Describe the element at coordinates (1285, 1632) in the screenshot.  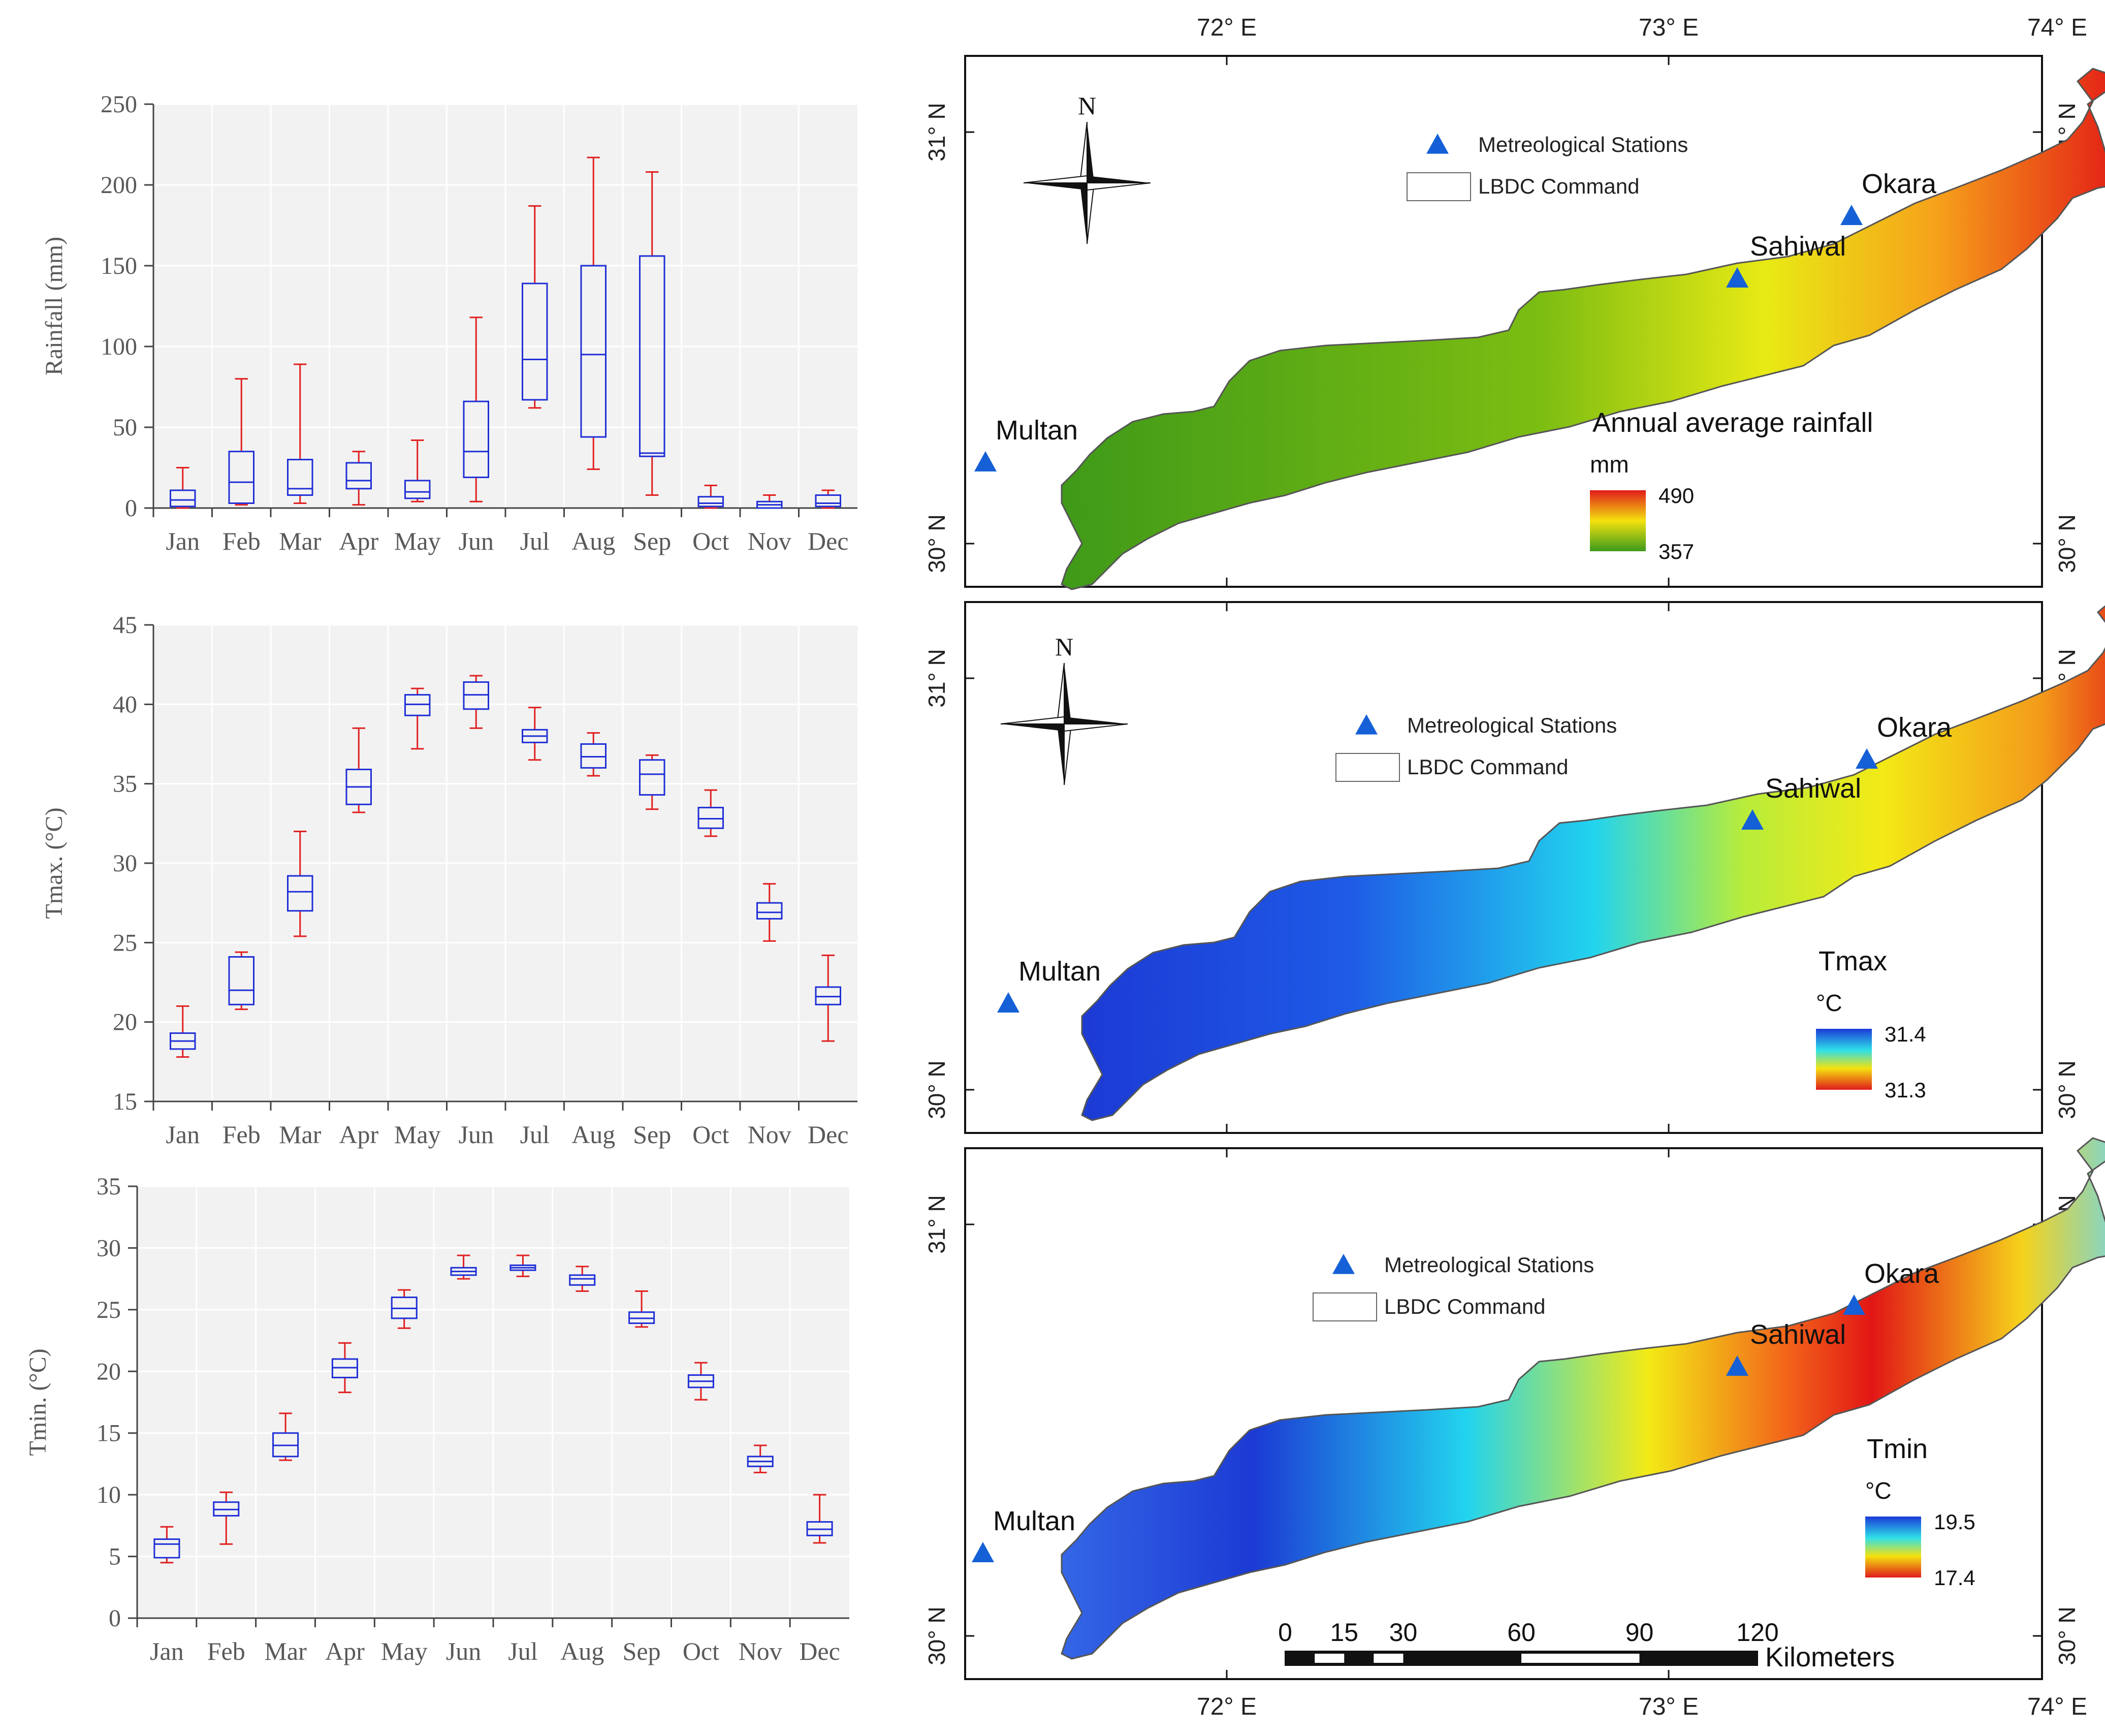
I see `scale-bar-label: 0` at that location.